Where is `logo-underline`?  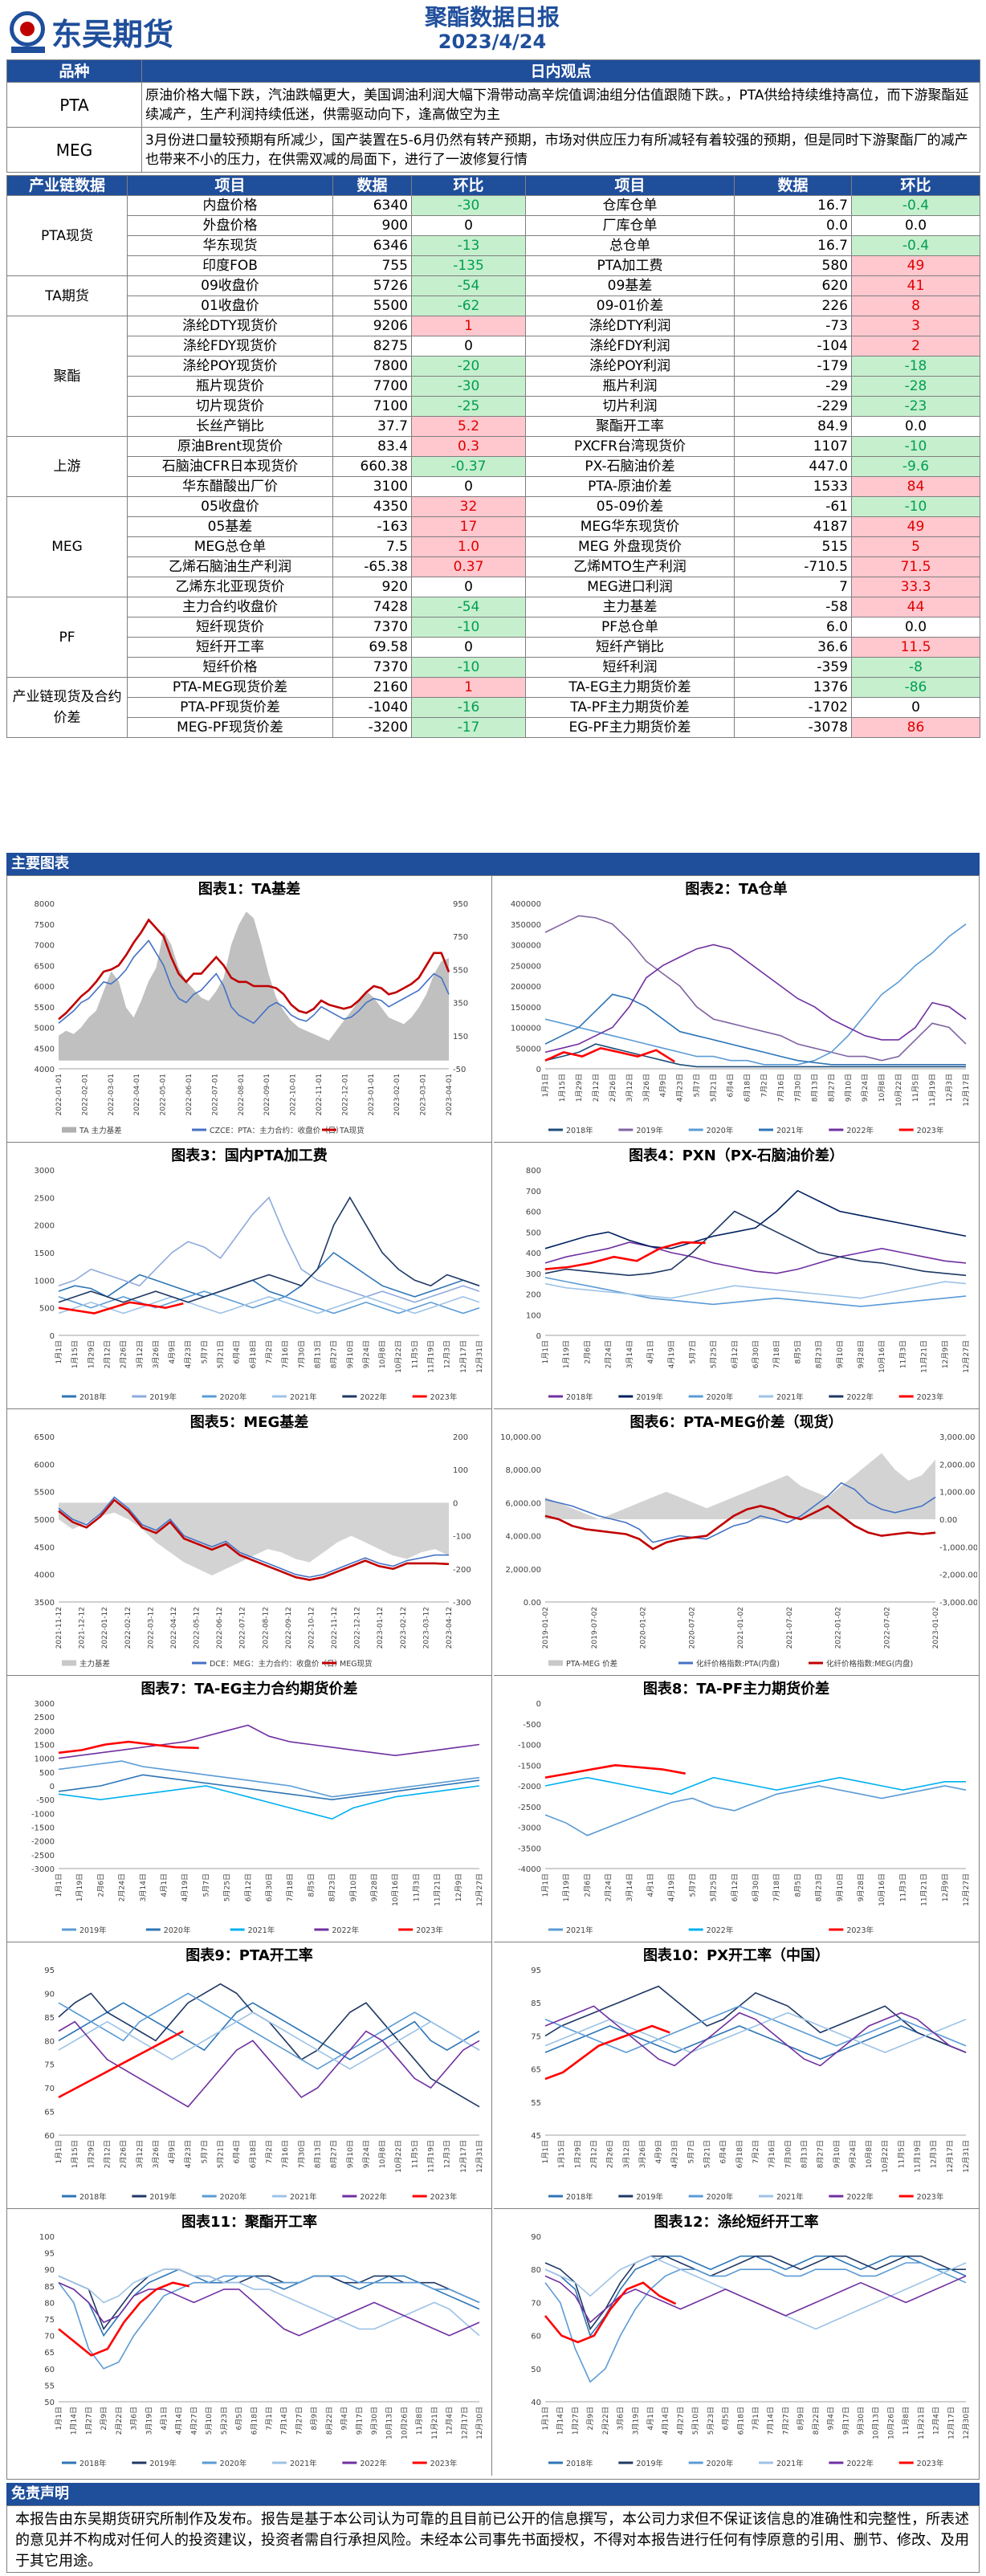 logo-underline is located at coordinates (28, 50).